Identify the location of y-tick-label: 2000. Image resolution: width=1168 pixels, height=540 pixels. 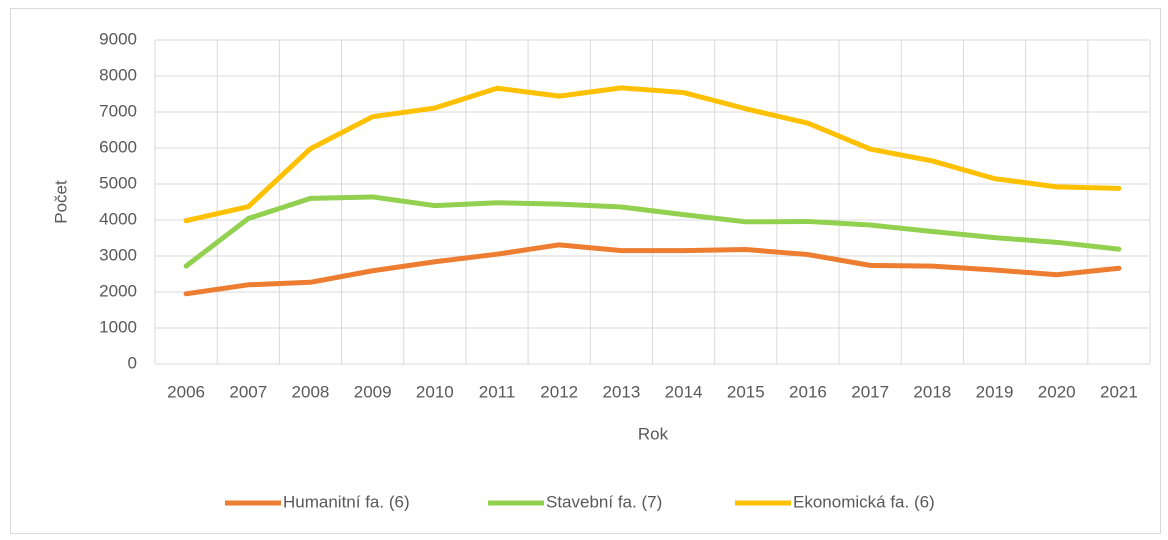
(118, 290).